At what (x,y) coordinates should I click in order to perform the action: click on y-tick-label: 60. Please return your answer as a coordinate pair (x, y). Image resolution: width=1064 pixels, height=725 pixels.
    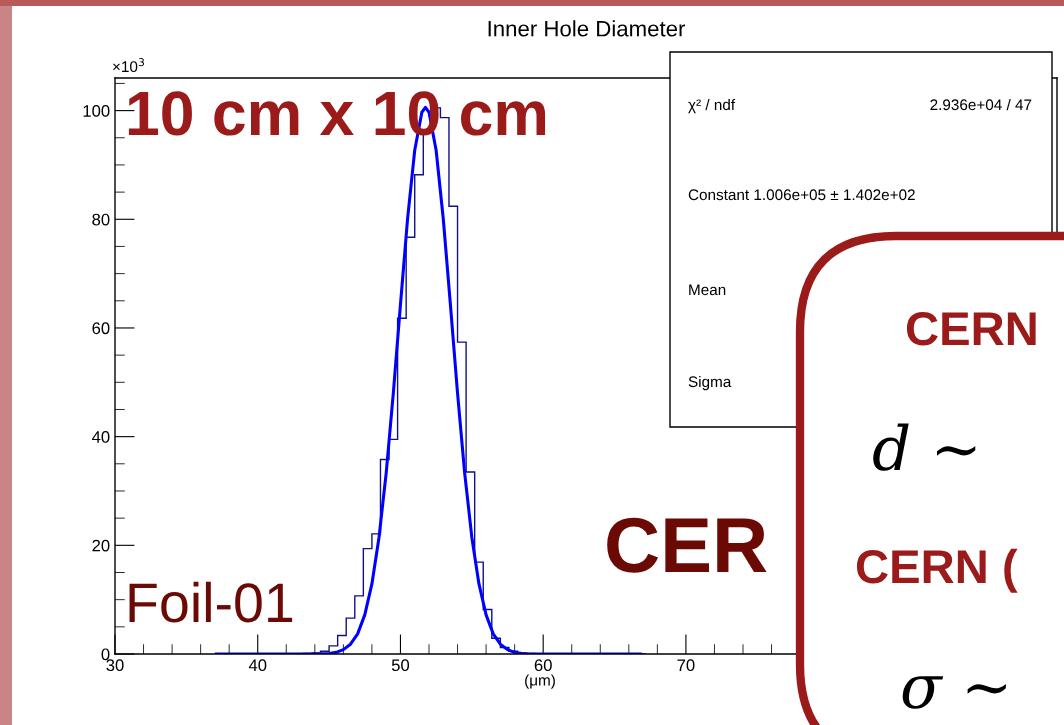
    Looking at the image, I should click on (101, 328).